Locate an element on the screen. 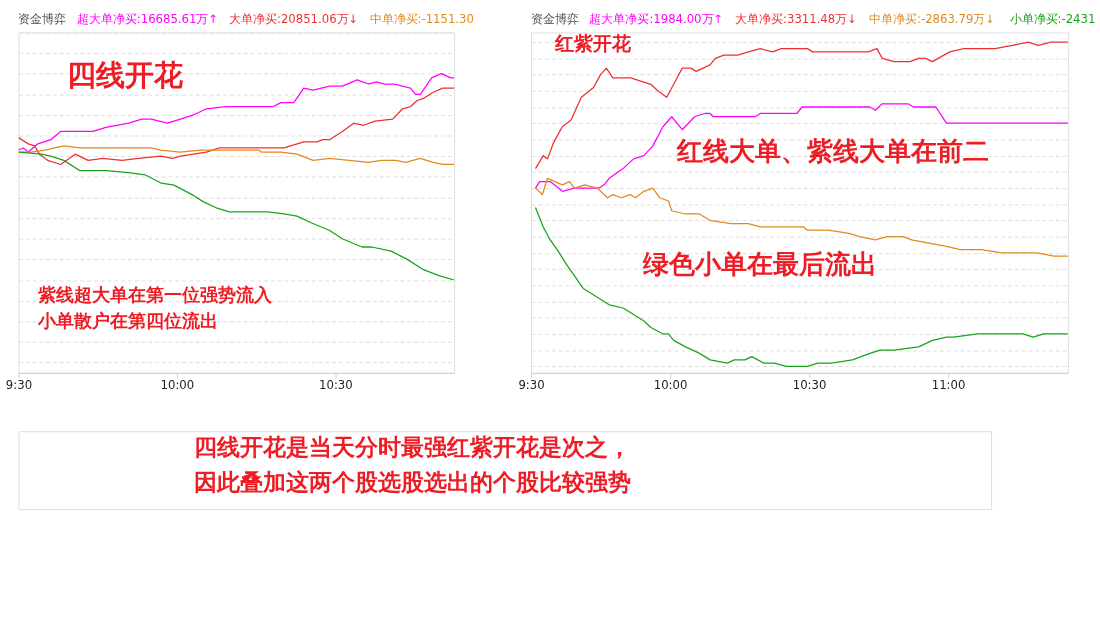 This screenshot has width=1100, height=641. text: 超大单净买:16685.61万↑ is located at coordinates (147, 18).